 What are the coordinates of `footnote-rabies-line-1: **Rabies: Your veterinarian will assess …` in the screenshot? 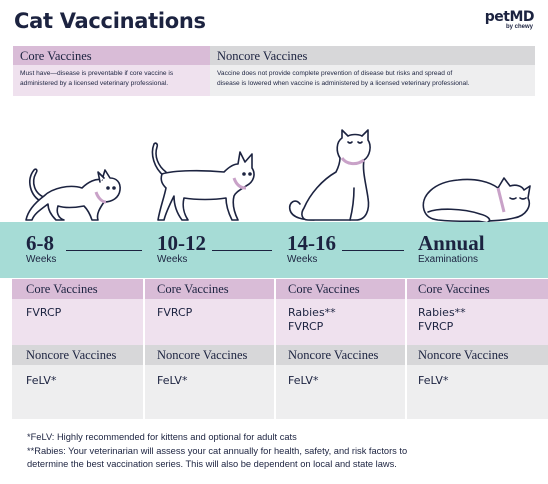 It's located at (217, 451).